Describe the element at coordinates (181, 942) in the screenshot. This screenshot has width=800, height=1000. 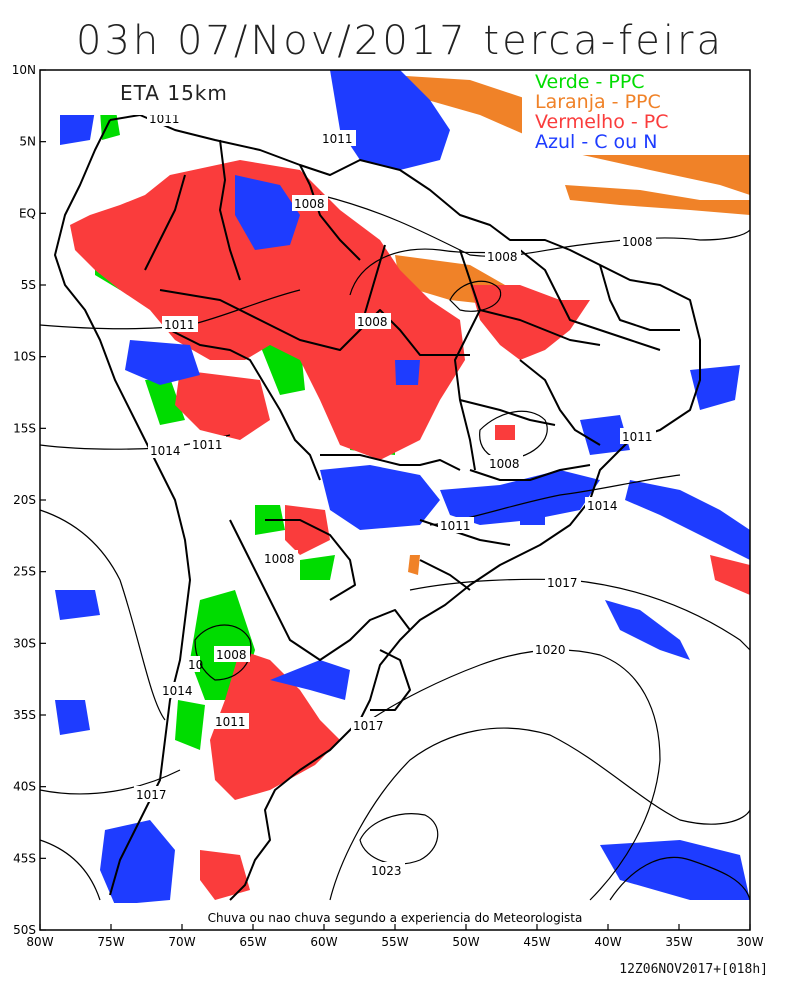
I see `longitude-label: 70W` at that location.